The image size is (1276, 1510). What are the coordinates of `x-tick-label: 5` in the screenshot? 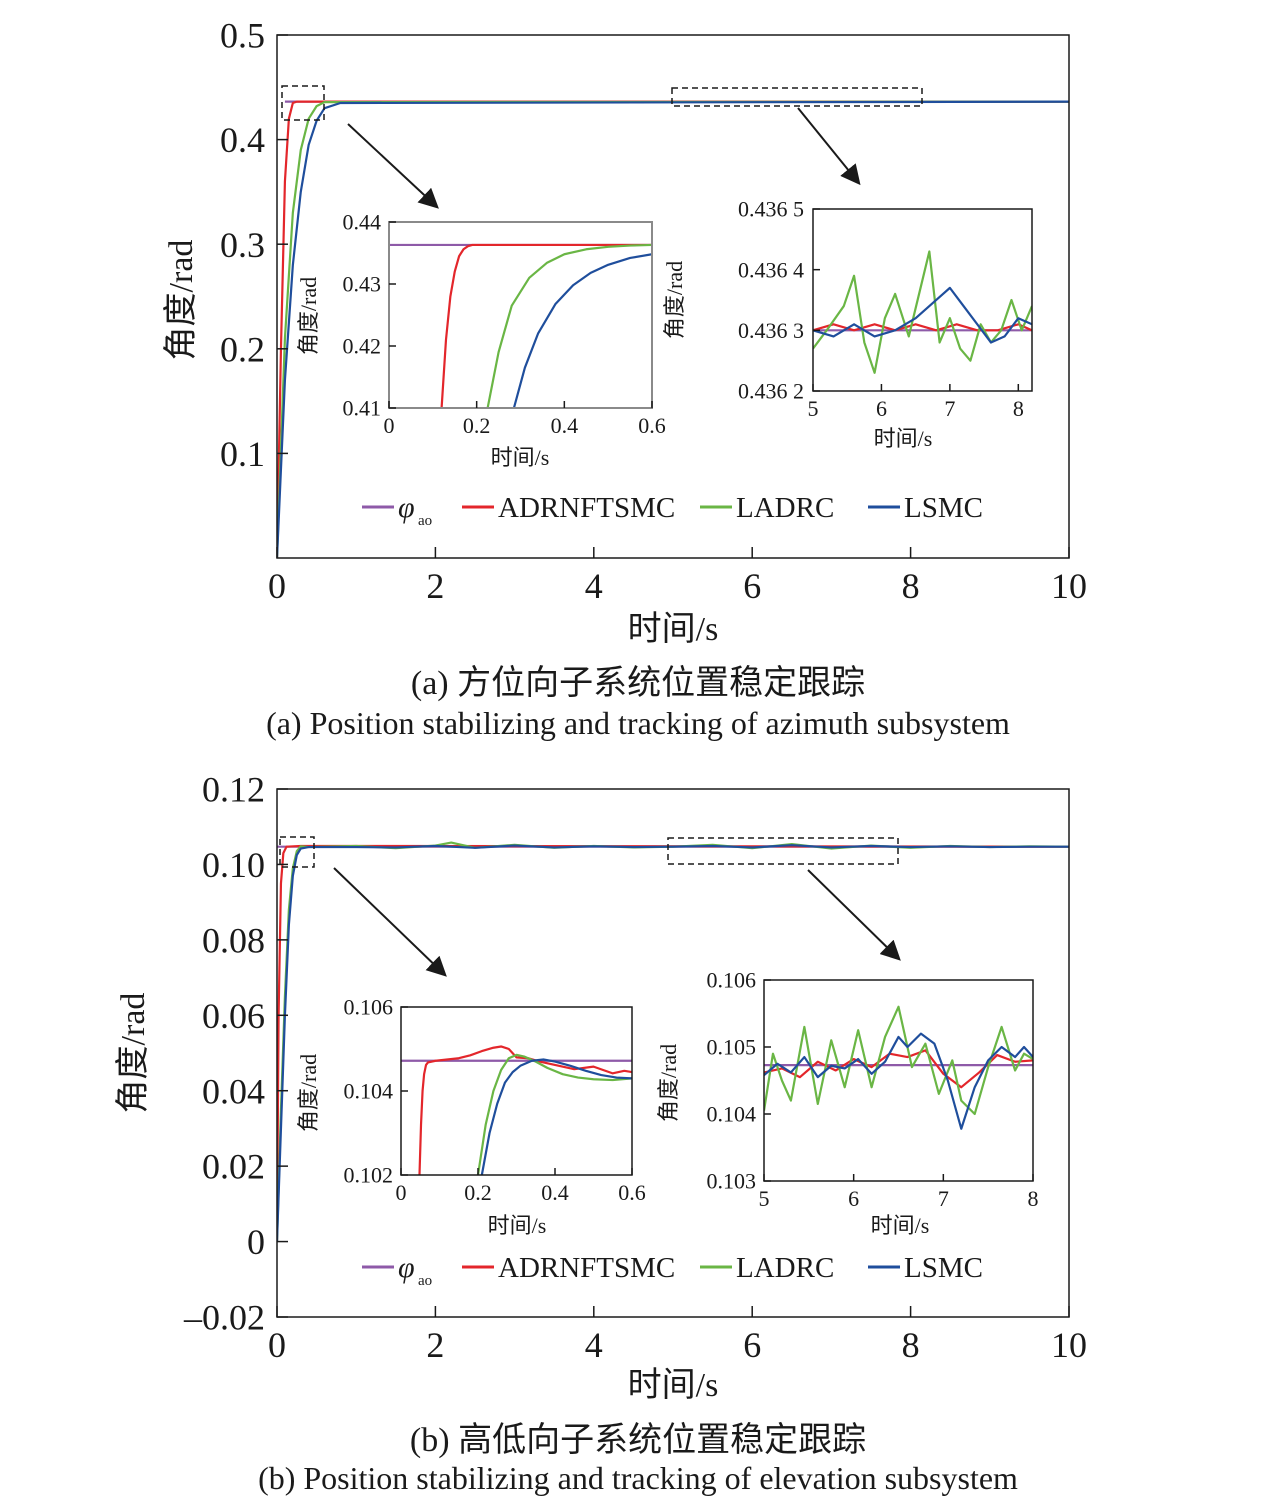 It's located at (813, 408).